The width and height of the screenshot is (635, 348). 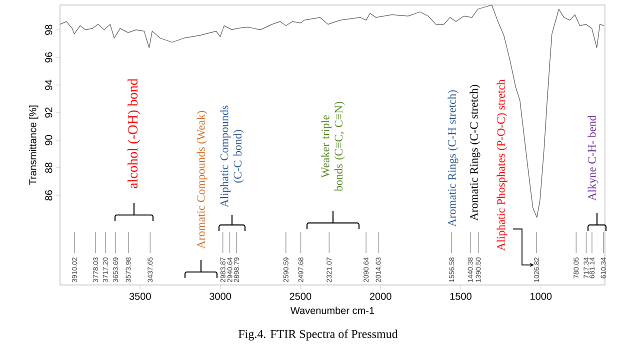 What do you see at coordinates (134, 133) in the screenshot?
I see `annotation: alcohol (-OH) bond` at bounding box center [134, 133].